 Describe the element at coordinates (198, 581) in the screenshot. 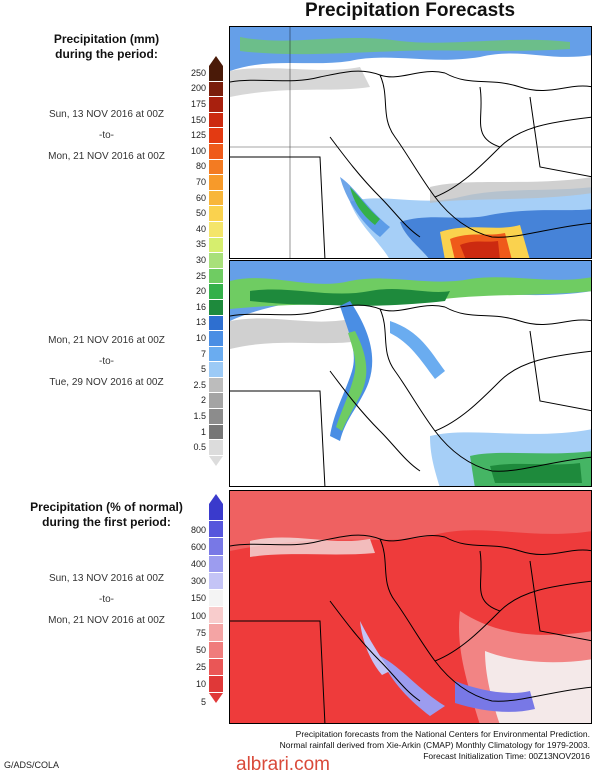

I see `colorbar-tick-label: 300` at that location.